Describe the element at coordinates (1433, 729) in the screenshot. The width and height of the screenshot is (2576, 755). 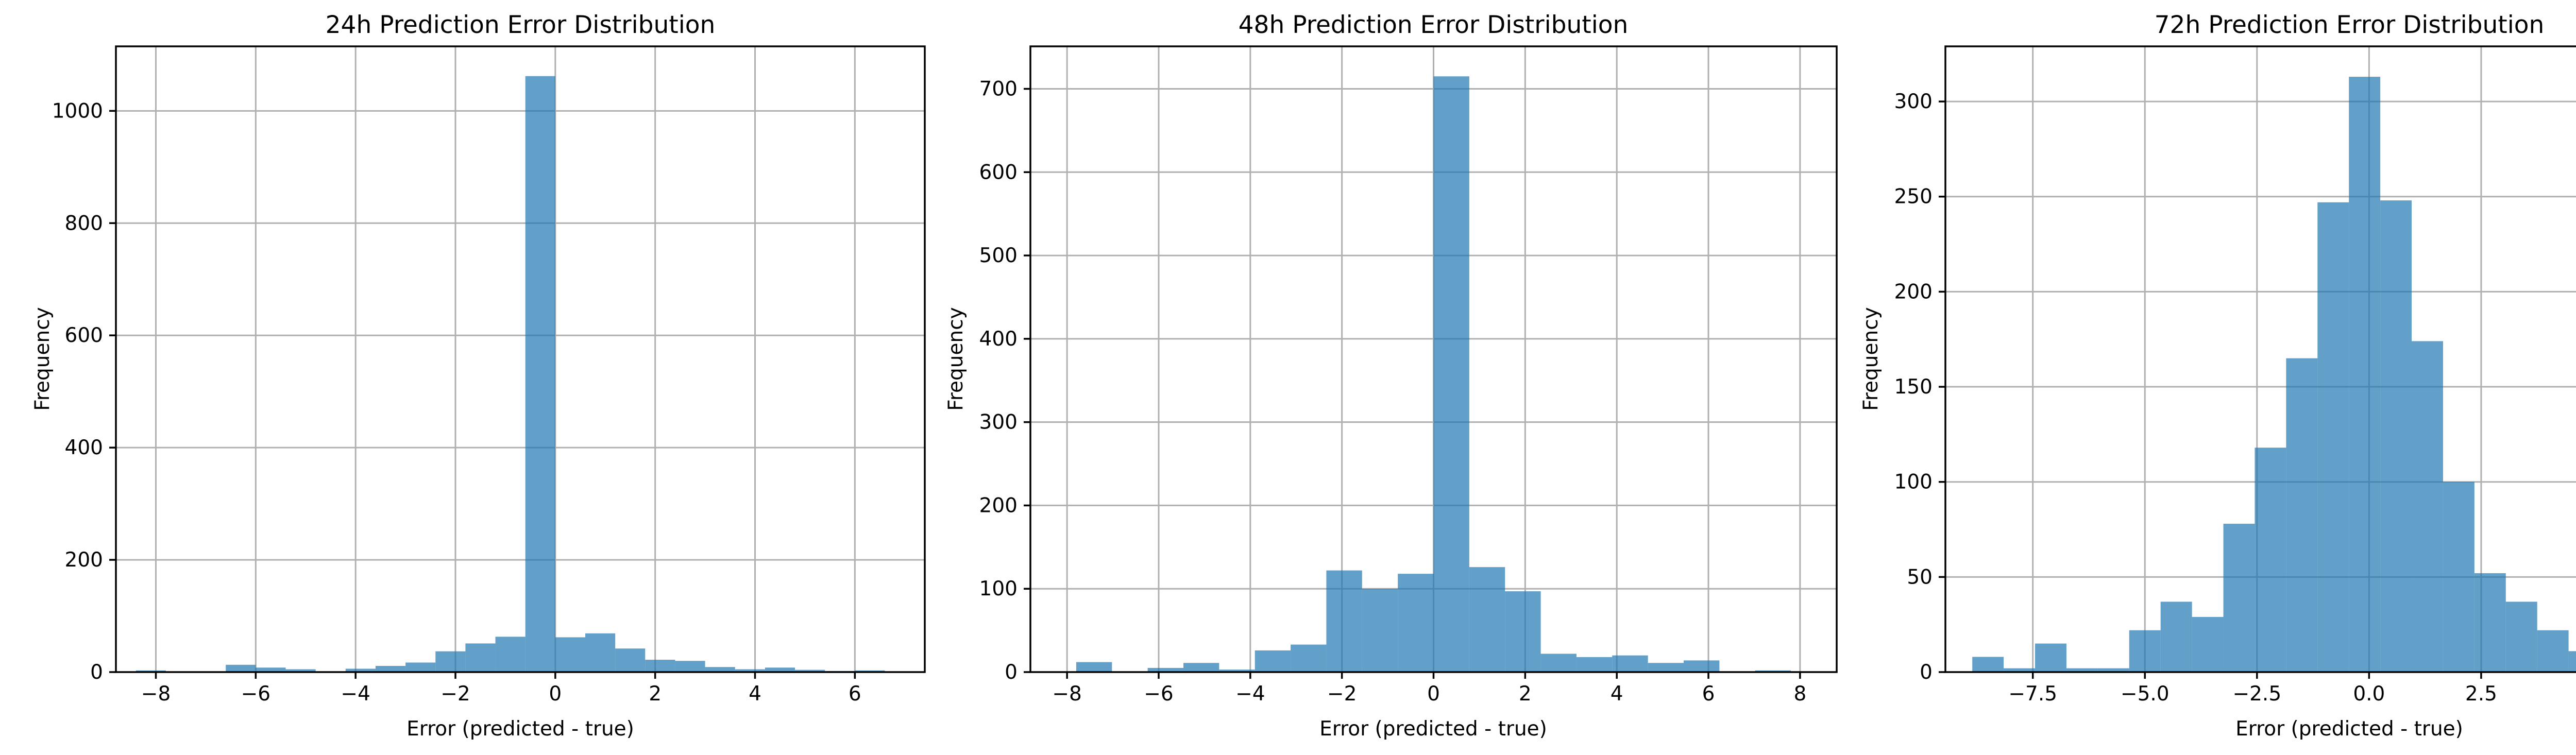
I see `x-axis-label-48h: Error (predicted - true)` at that location.